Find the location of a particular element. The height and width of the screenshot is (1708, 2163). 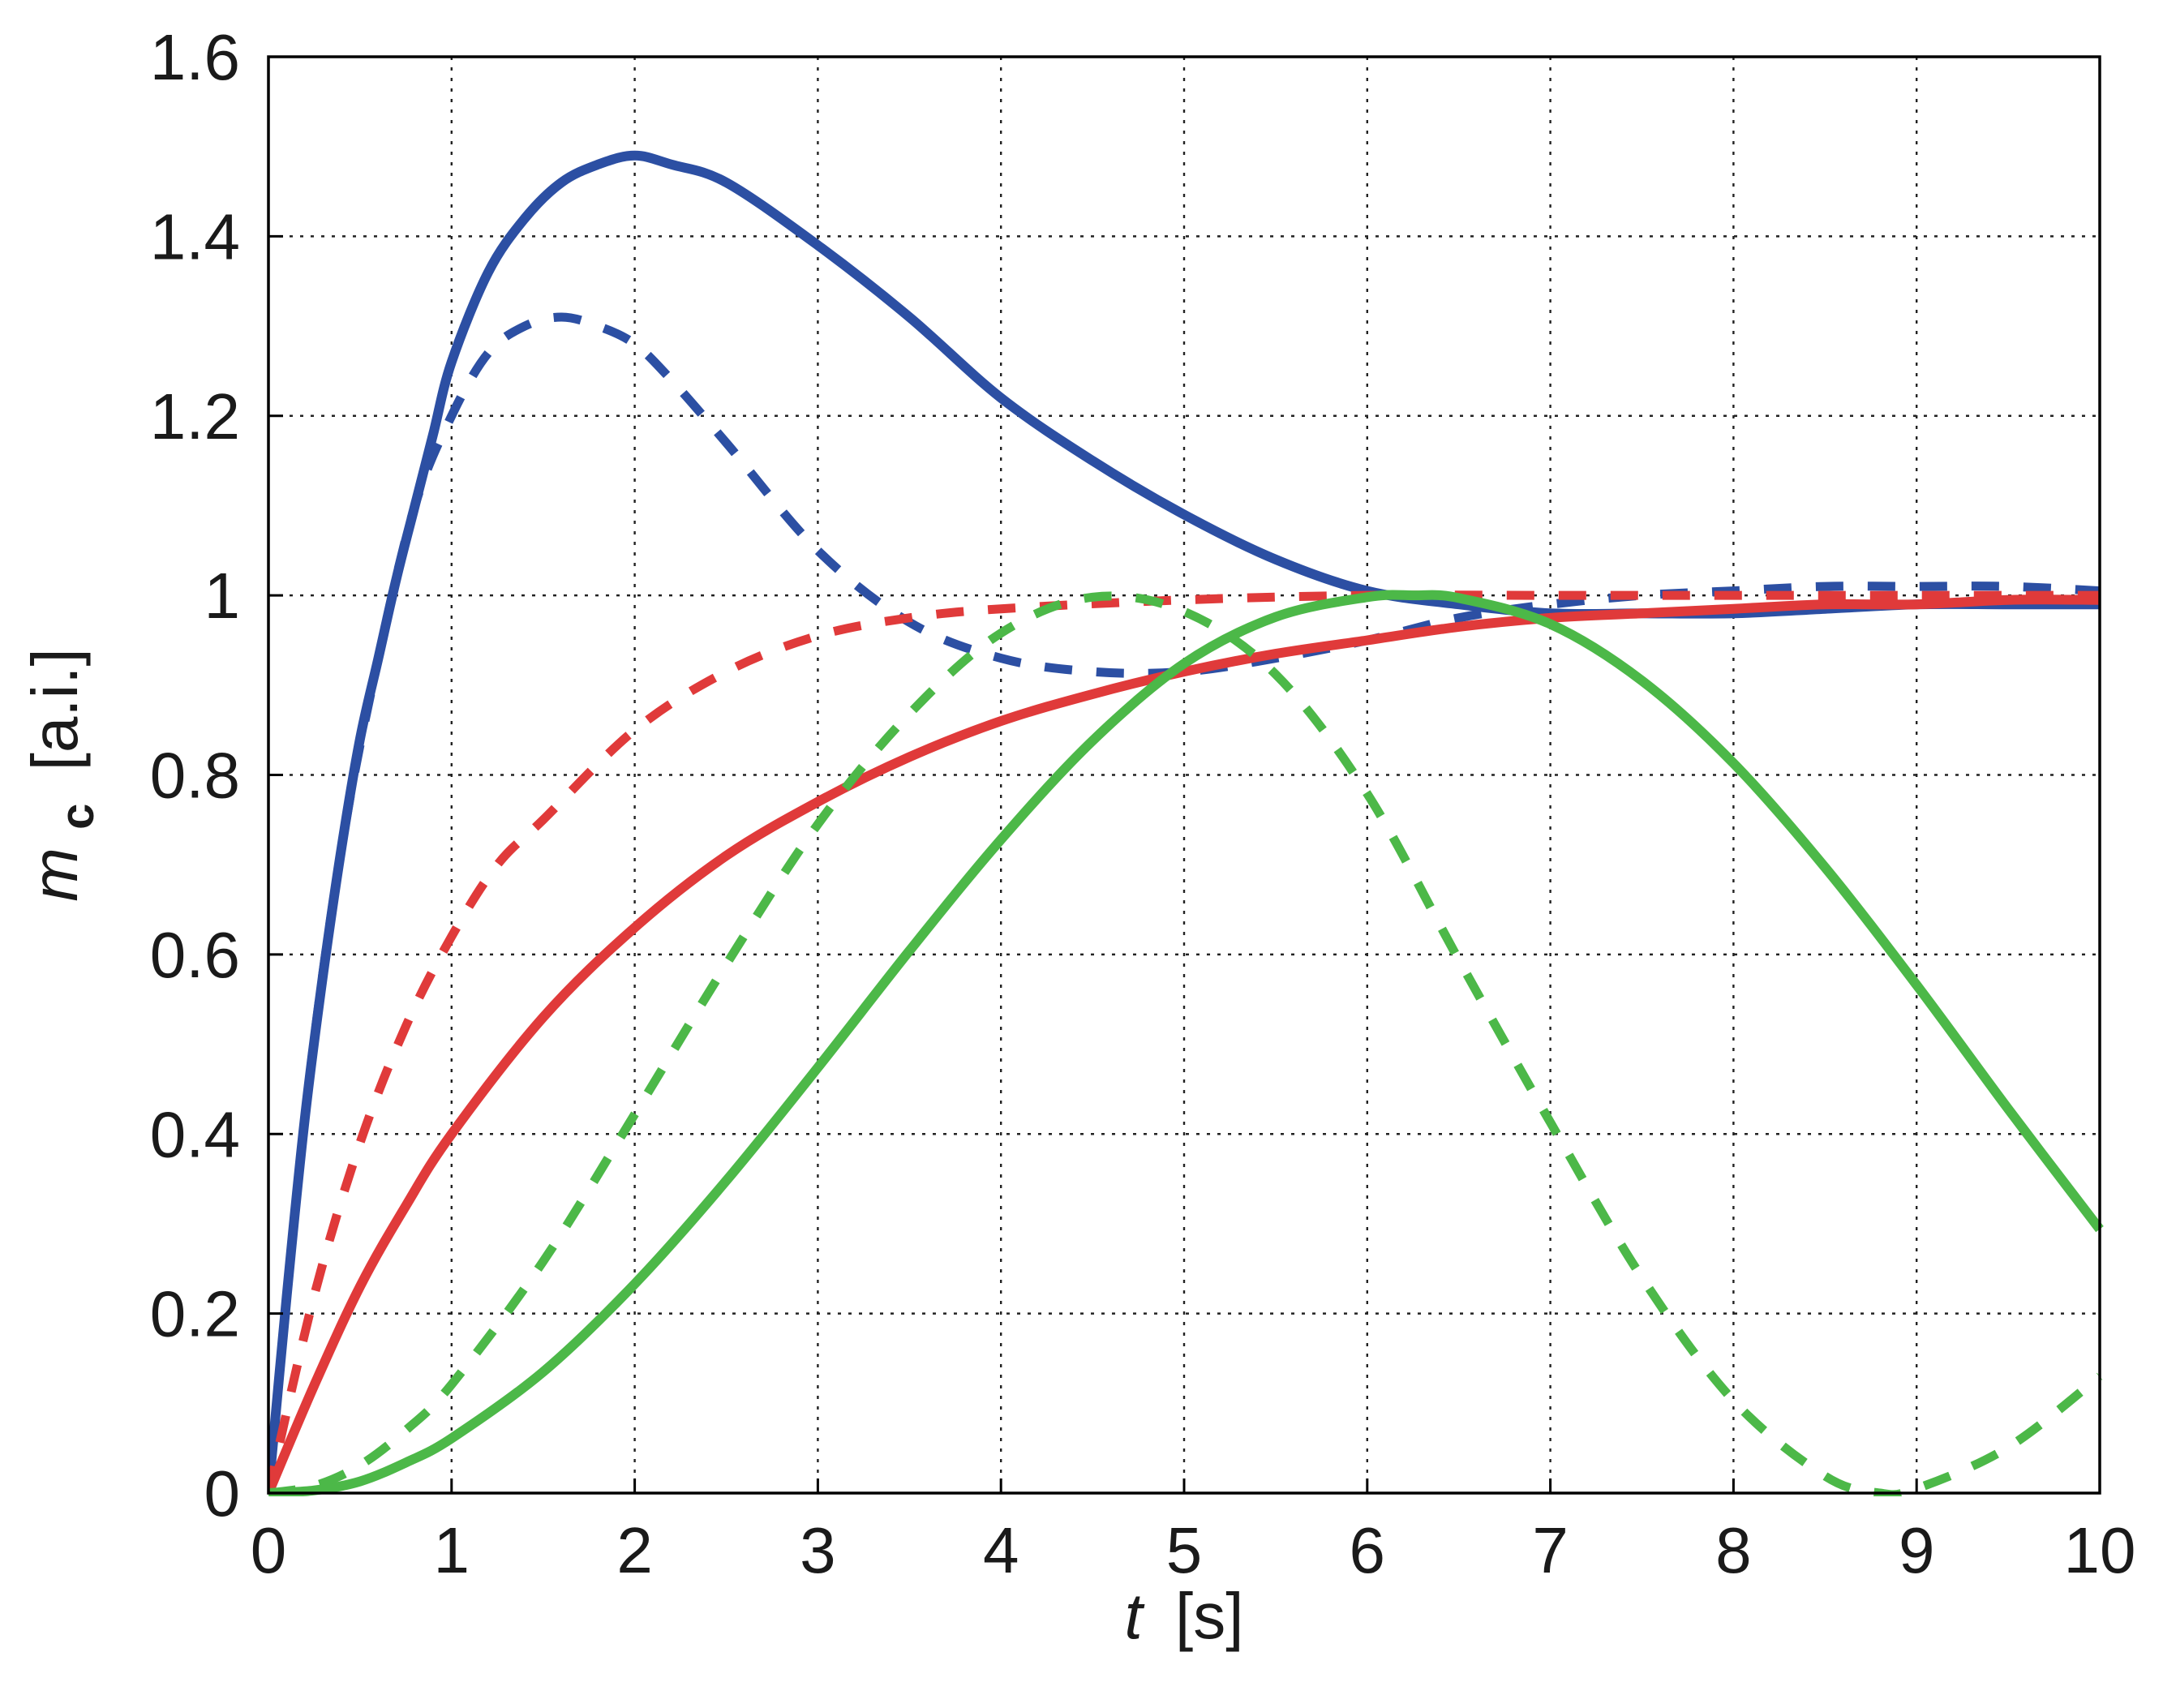

y-tick-label: 1.2 is located at coordinates (195, 416).